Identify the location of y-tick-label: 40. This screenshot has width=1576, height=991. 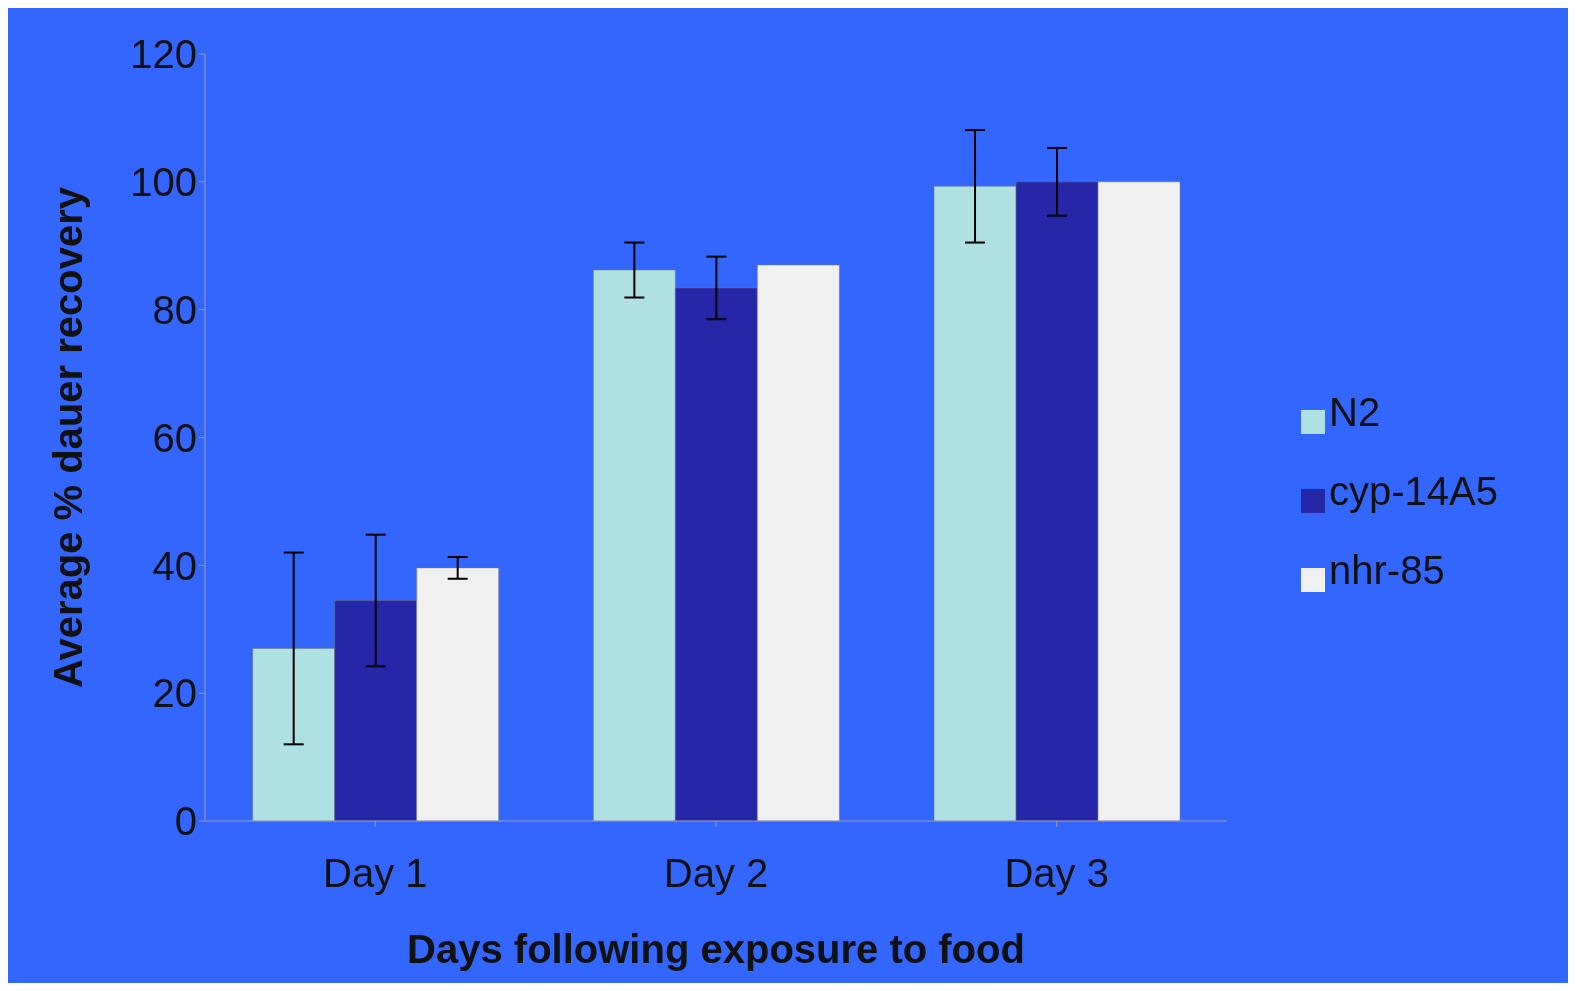
(174, 565).